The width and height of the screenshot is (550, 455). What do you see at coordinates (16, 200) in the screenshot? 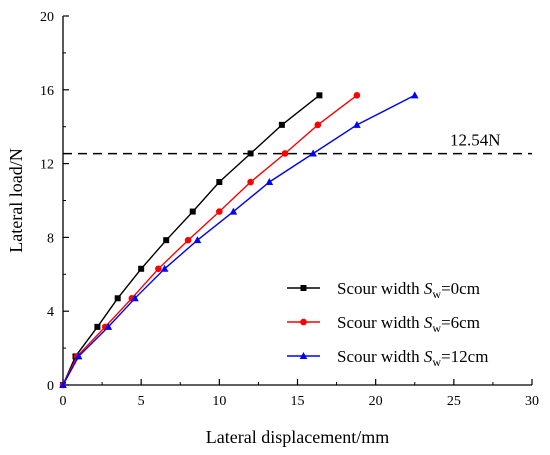
I see `y-axis-title: Lateral load/N` at bounding box center [16, 200].